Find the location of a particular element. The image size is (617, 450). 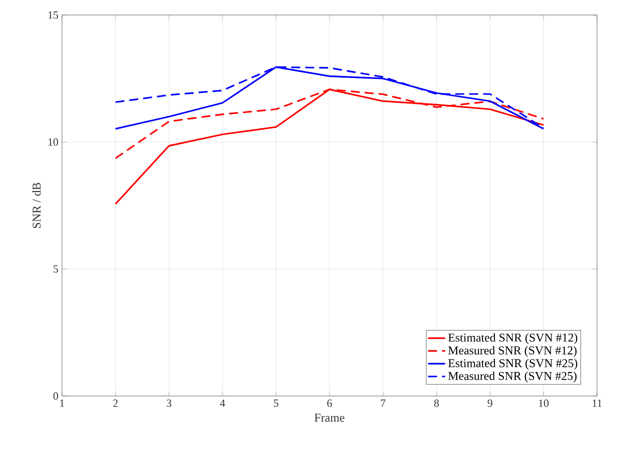

y-axis-title: SNR / dB is located at coordinates (36, 205).